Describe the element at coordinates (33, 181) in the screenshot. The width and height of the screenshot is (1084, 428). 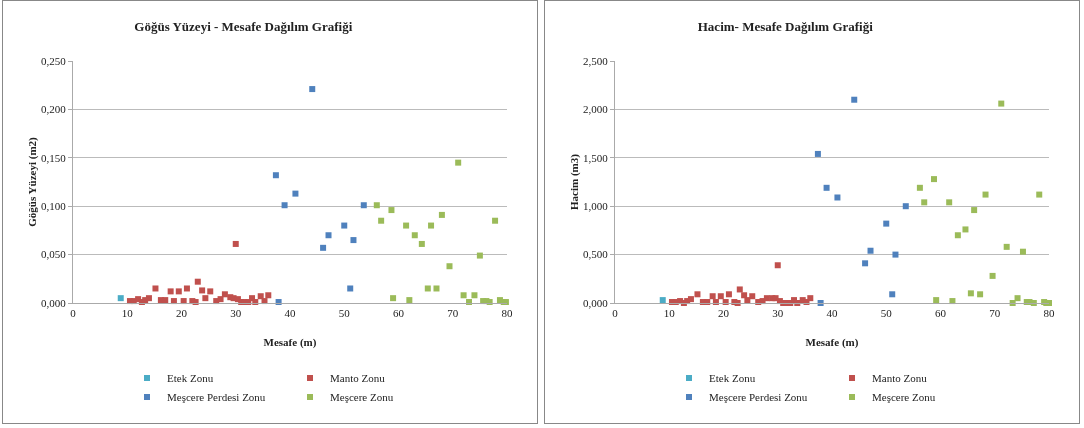
I see `y-axis-title: Göğüs Yüzeyi (m2)` at that location.